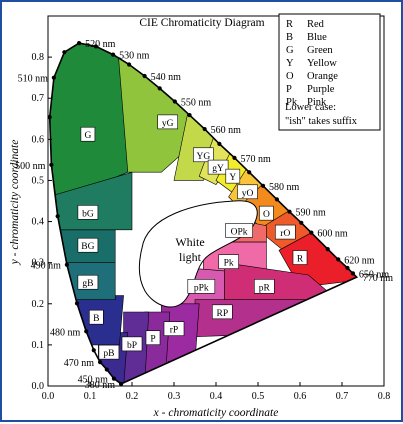 Image resolution: width=403 pixels, height=424 pixels. Describe the element at coordinates (290, 63) in the screenshot. I see `legend-key: Y` at that location.